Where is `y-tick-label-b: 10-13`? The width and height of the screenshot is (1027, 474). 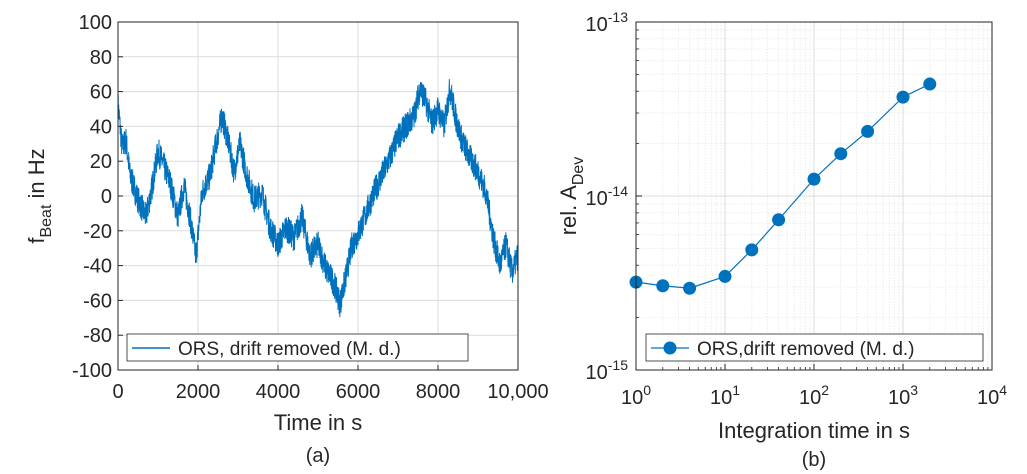
y-tick-label-b: 10-13 is located at coordinates (607, 22).